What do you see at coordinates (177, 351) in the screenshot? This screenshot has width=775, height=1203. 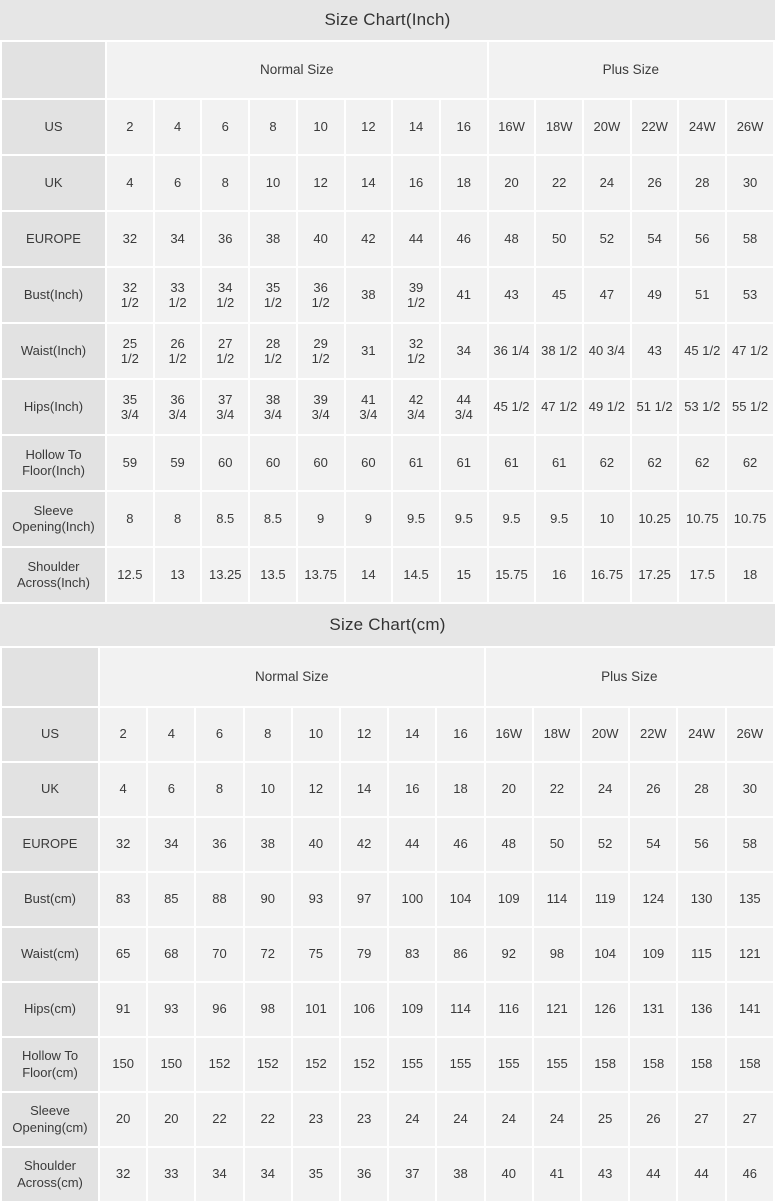 I see `size-cell: 26 1/2` at bounding box center [177, 351].